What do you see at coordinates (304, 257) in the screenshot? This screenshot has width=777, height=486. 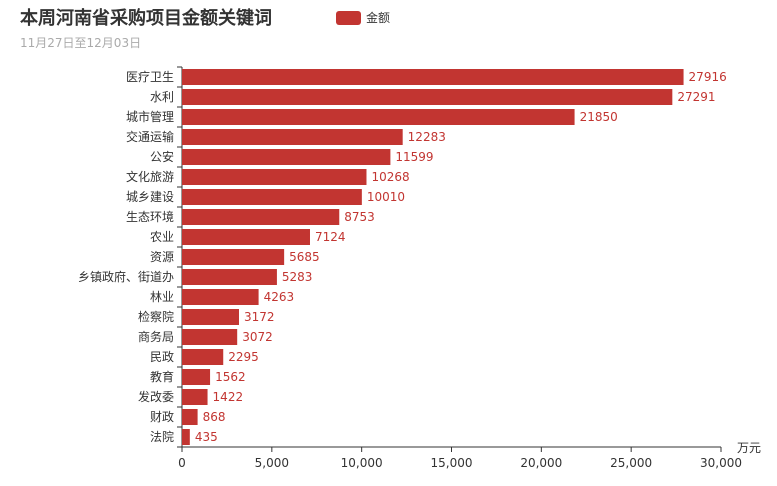 I see `value-label: 5685` at bounding box center [304, 257].